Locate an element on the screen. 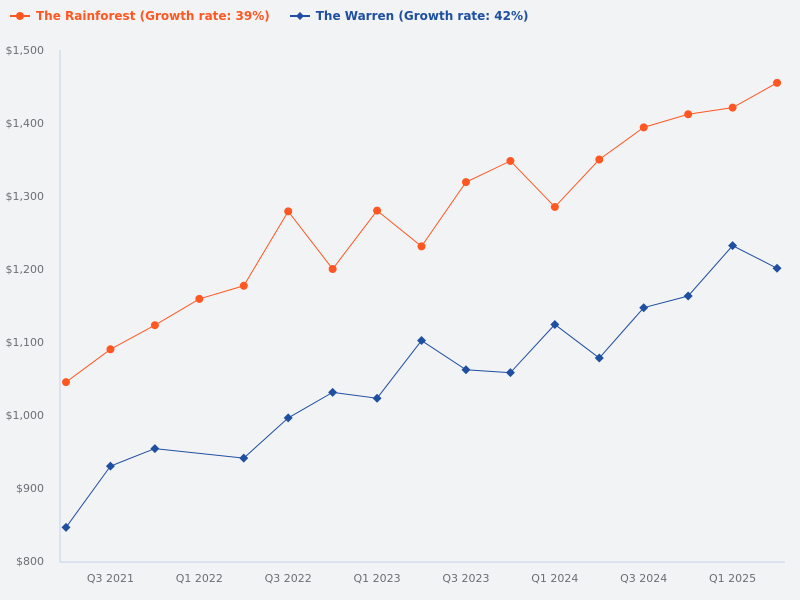  y-tick-label: $1,000 is located at coordinates (25, 415).